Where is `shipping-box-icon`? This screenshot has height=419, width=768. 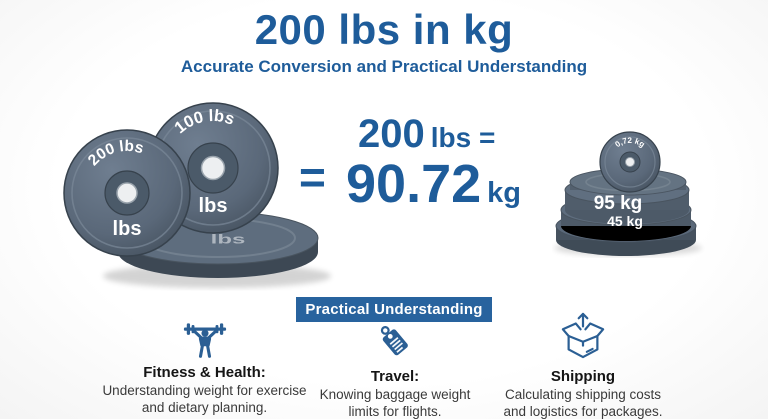
shipping-box-icon is located at coordinates (583, 335).